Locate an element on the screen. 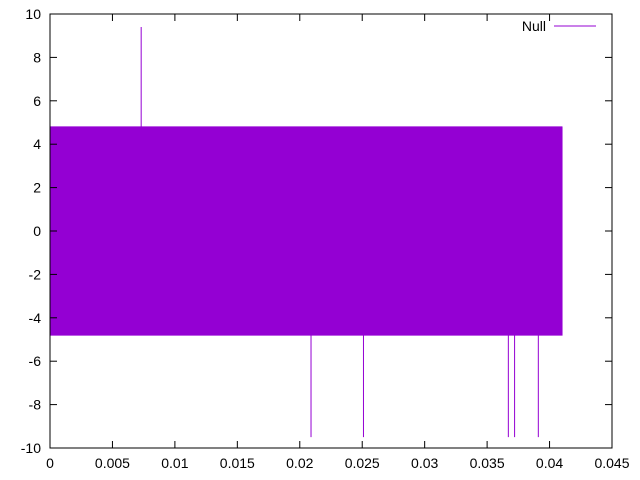 The height and width of the screenshot is (480, 640). y-tick-label: 10 is located at coordinates (33, 14).